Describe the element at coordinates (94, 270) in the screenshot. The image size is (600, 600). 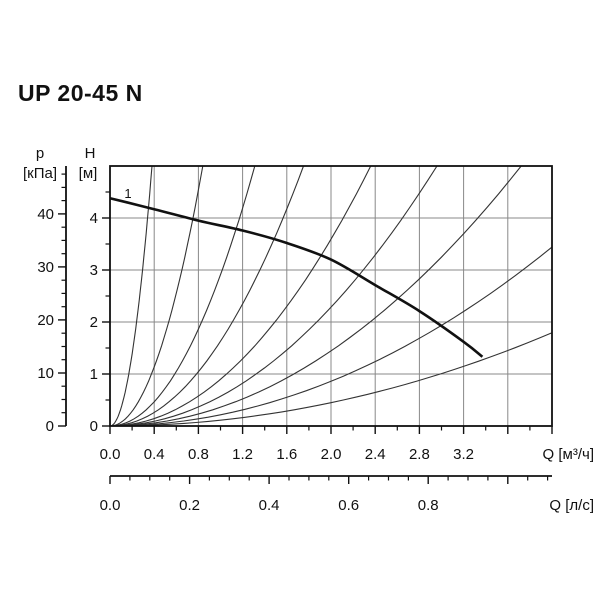
I see `h-axis-tick-label: 3` at that location.